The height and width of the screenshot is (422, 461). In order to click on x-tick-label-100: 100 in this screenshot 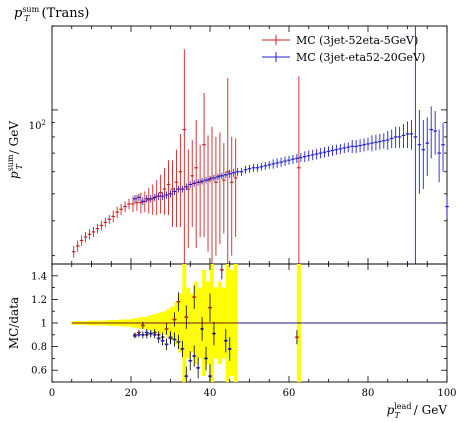, I will do `click(446, 393)`.